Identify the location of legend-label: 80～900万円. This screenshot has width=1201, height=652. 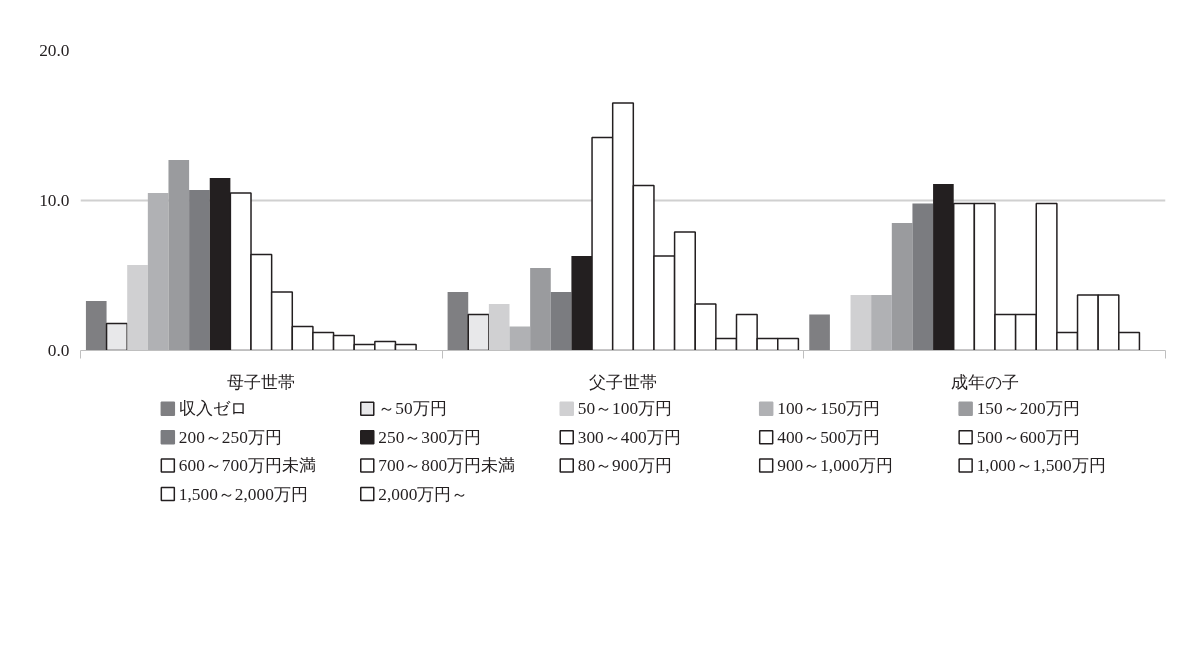
(625, 466).